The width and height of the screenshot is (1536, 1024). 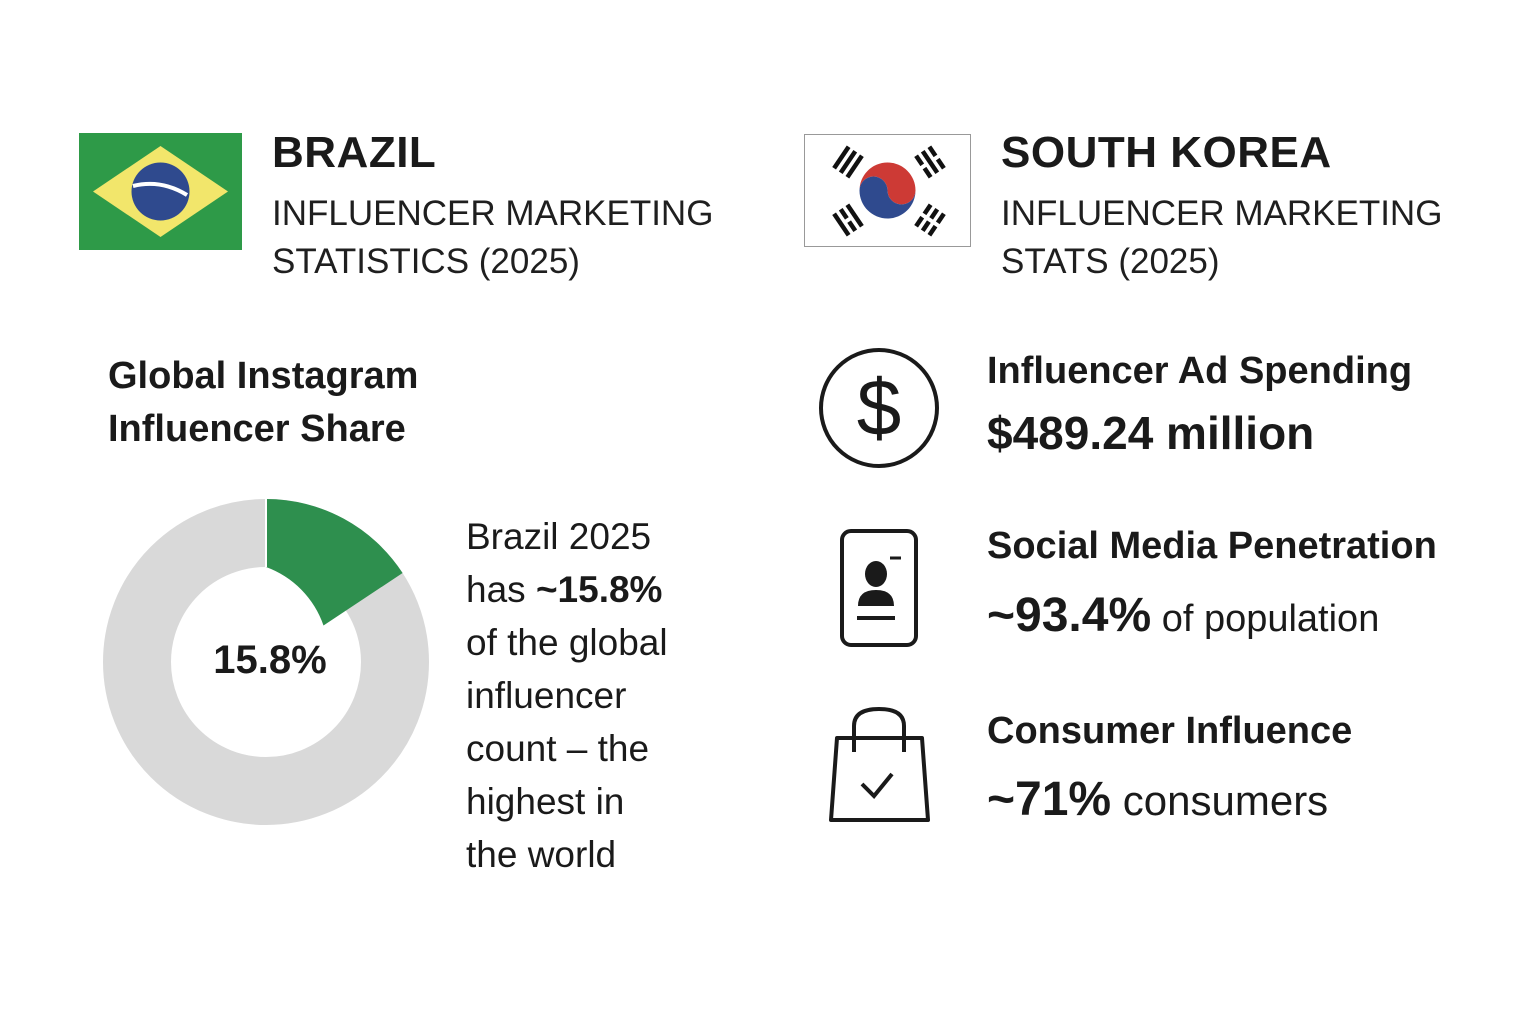 What do you see at coordinates (1049, 799) in the screenshot?
I see `consumer-influence-number: ~71%` at bounding box center [1049, 799].